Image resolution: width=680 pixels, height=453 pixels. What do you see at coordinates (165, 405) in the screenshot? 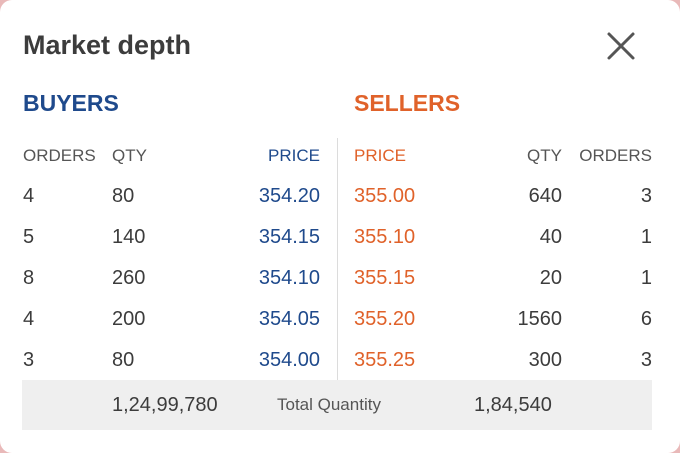
I see `buy-total-quantity: 1,24,99,780` at bounding box center [165, 405].